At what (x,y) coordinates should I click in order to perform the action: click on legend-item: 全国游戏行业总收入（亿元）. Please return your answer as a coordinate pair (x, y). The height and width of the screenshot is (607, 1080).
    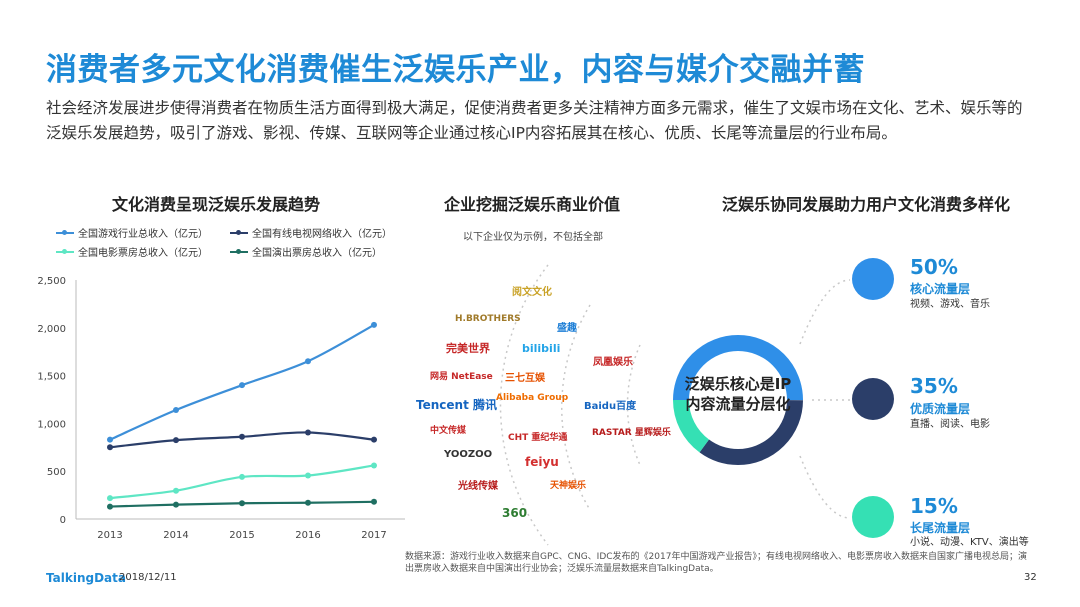
    Looking at the image, I should click on (132, 232).